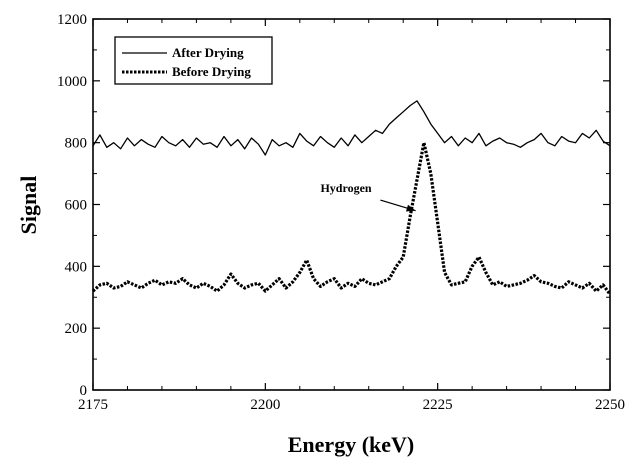  What do you see at coordinates (211, 71) in the screenshot?
I see `legend-label-before-drying: Before Drying` at bounding box center [211, 71].